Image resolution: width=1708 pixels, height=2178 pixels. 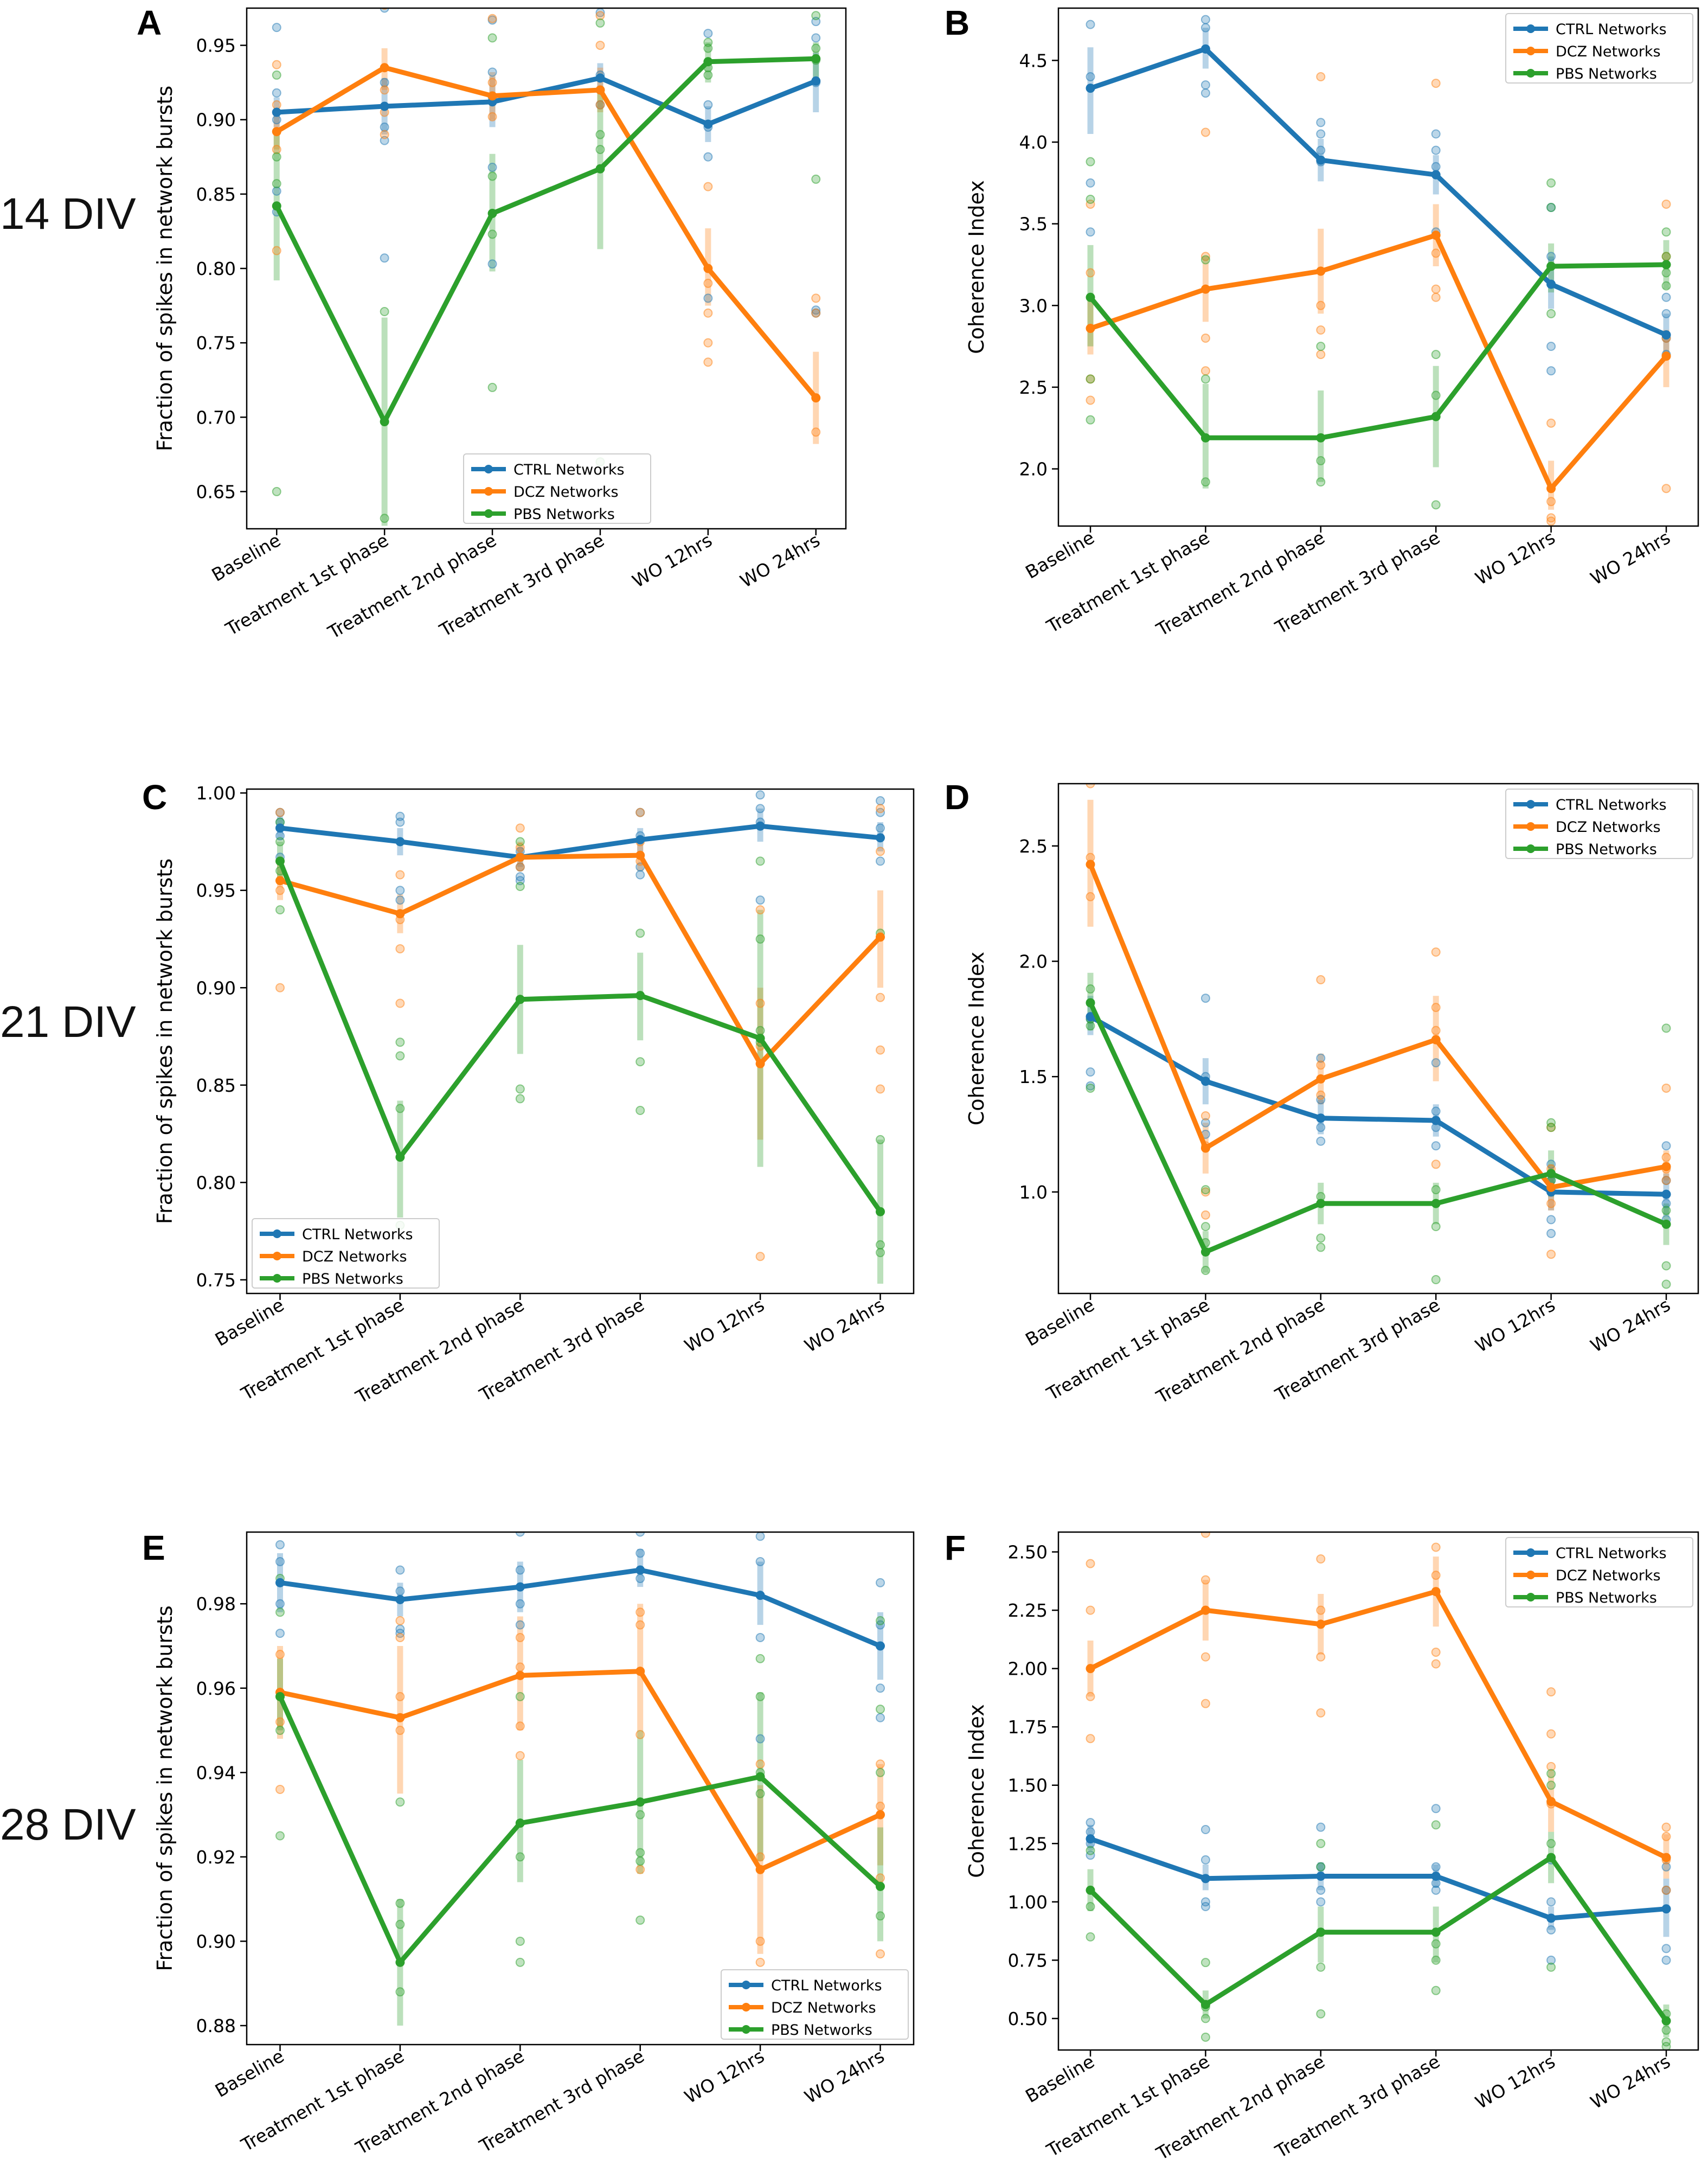 I want to click on legend-label-e-s0: CTRL Networks, so click(x=826, y=1985).